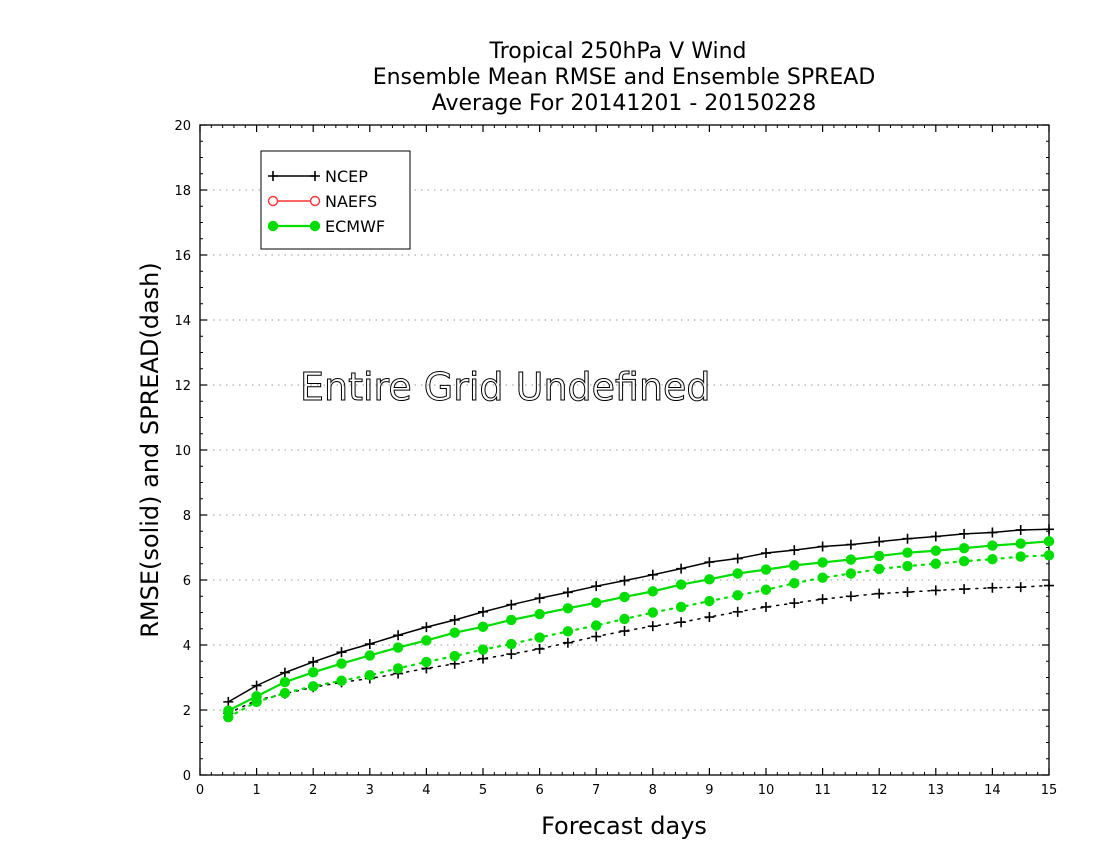  I want to click on legend-item-ncep: NCEP, so click(318, 176).